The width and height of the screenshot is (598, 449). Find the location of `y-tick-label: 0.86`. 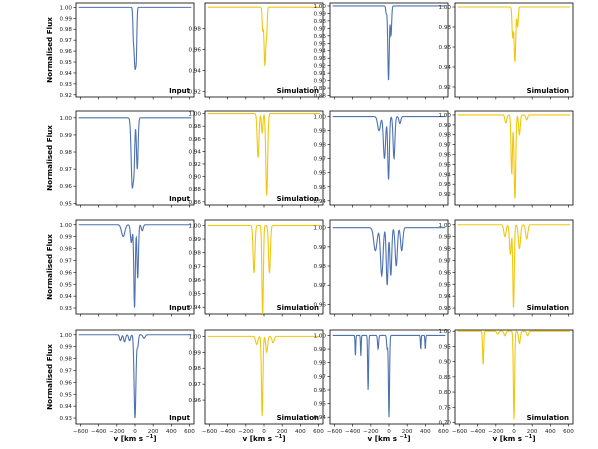

y-tick-label: 0.86 is located at coordinates (195, 203).